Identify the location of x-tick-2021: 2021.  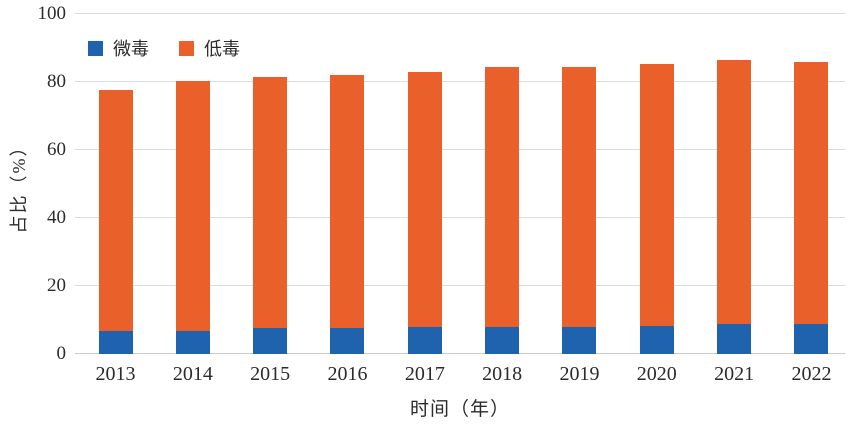
(734, 374).